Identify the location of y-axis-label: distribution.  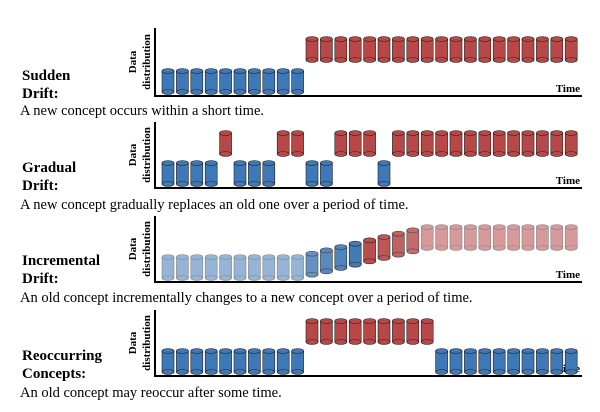
(147, 155).